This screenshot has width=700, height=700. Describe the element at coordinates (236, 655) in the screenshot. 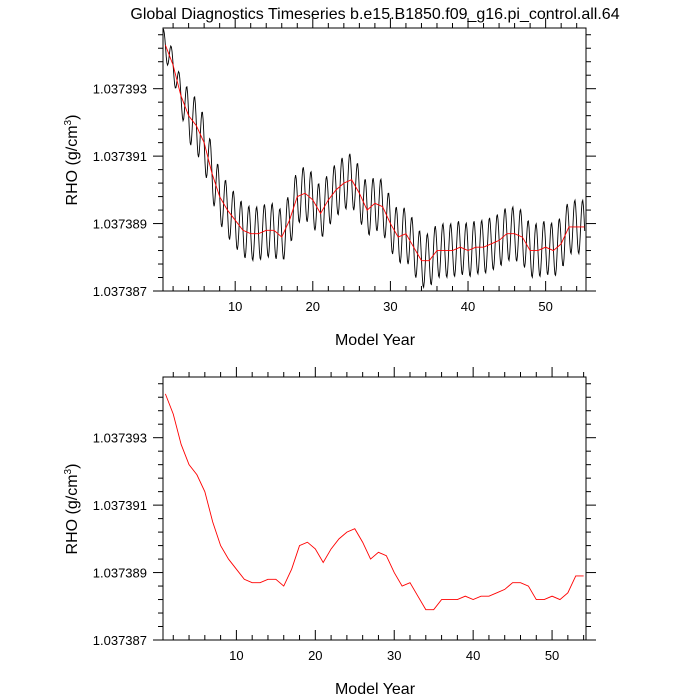

I see `bottom-x-tick-label: 10` at that location.